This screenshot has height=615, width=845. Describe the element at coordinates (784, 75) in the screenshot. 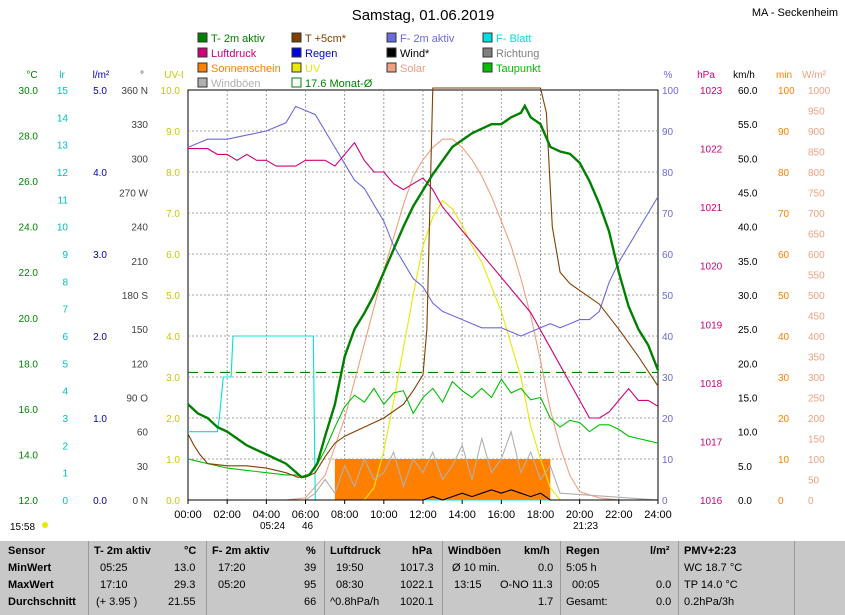

I see `axis-unit-min: min` at that location.